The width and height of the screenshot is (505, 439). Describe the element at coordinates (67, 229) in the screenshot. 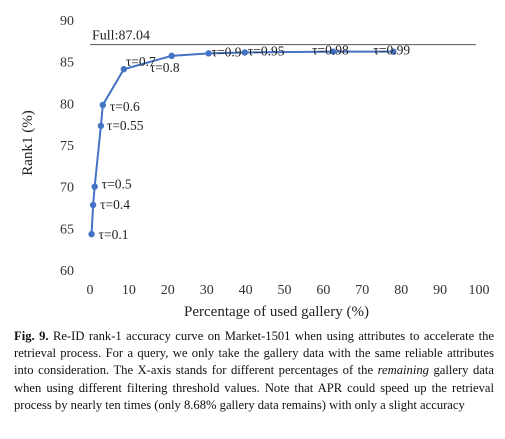

I see `y-tick-label: 65` at that location.